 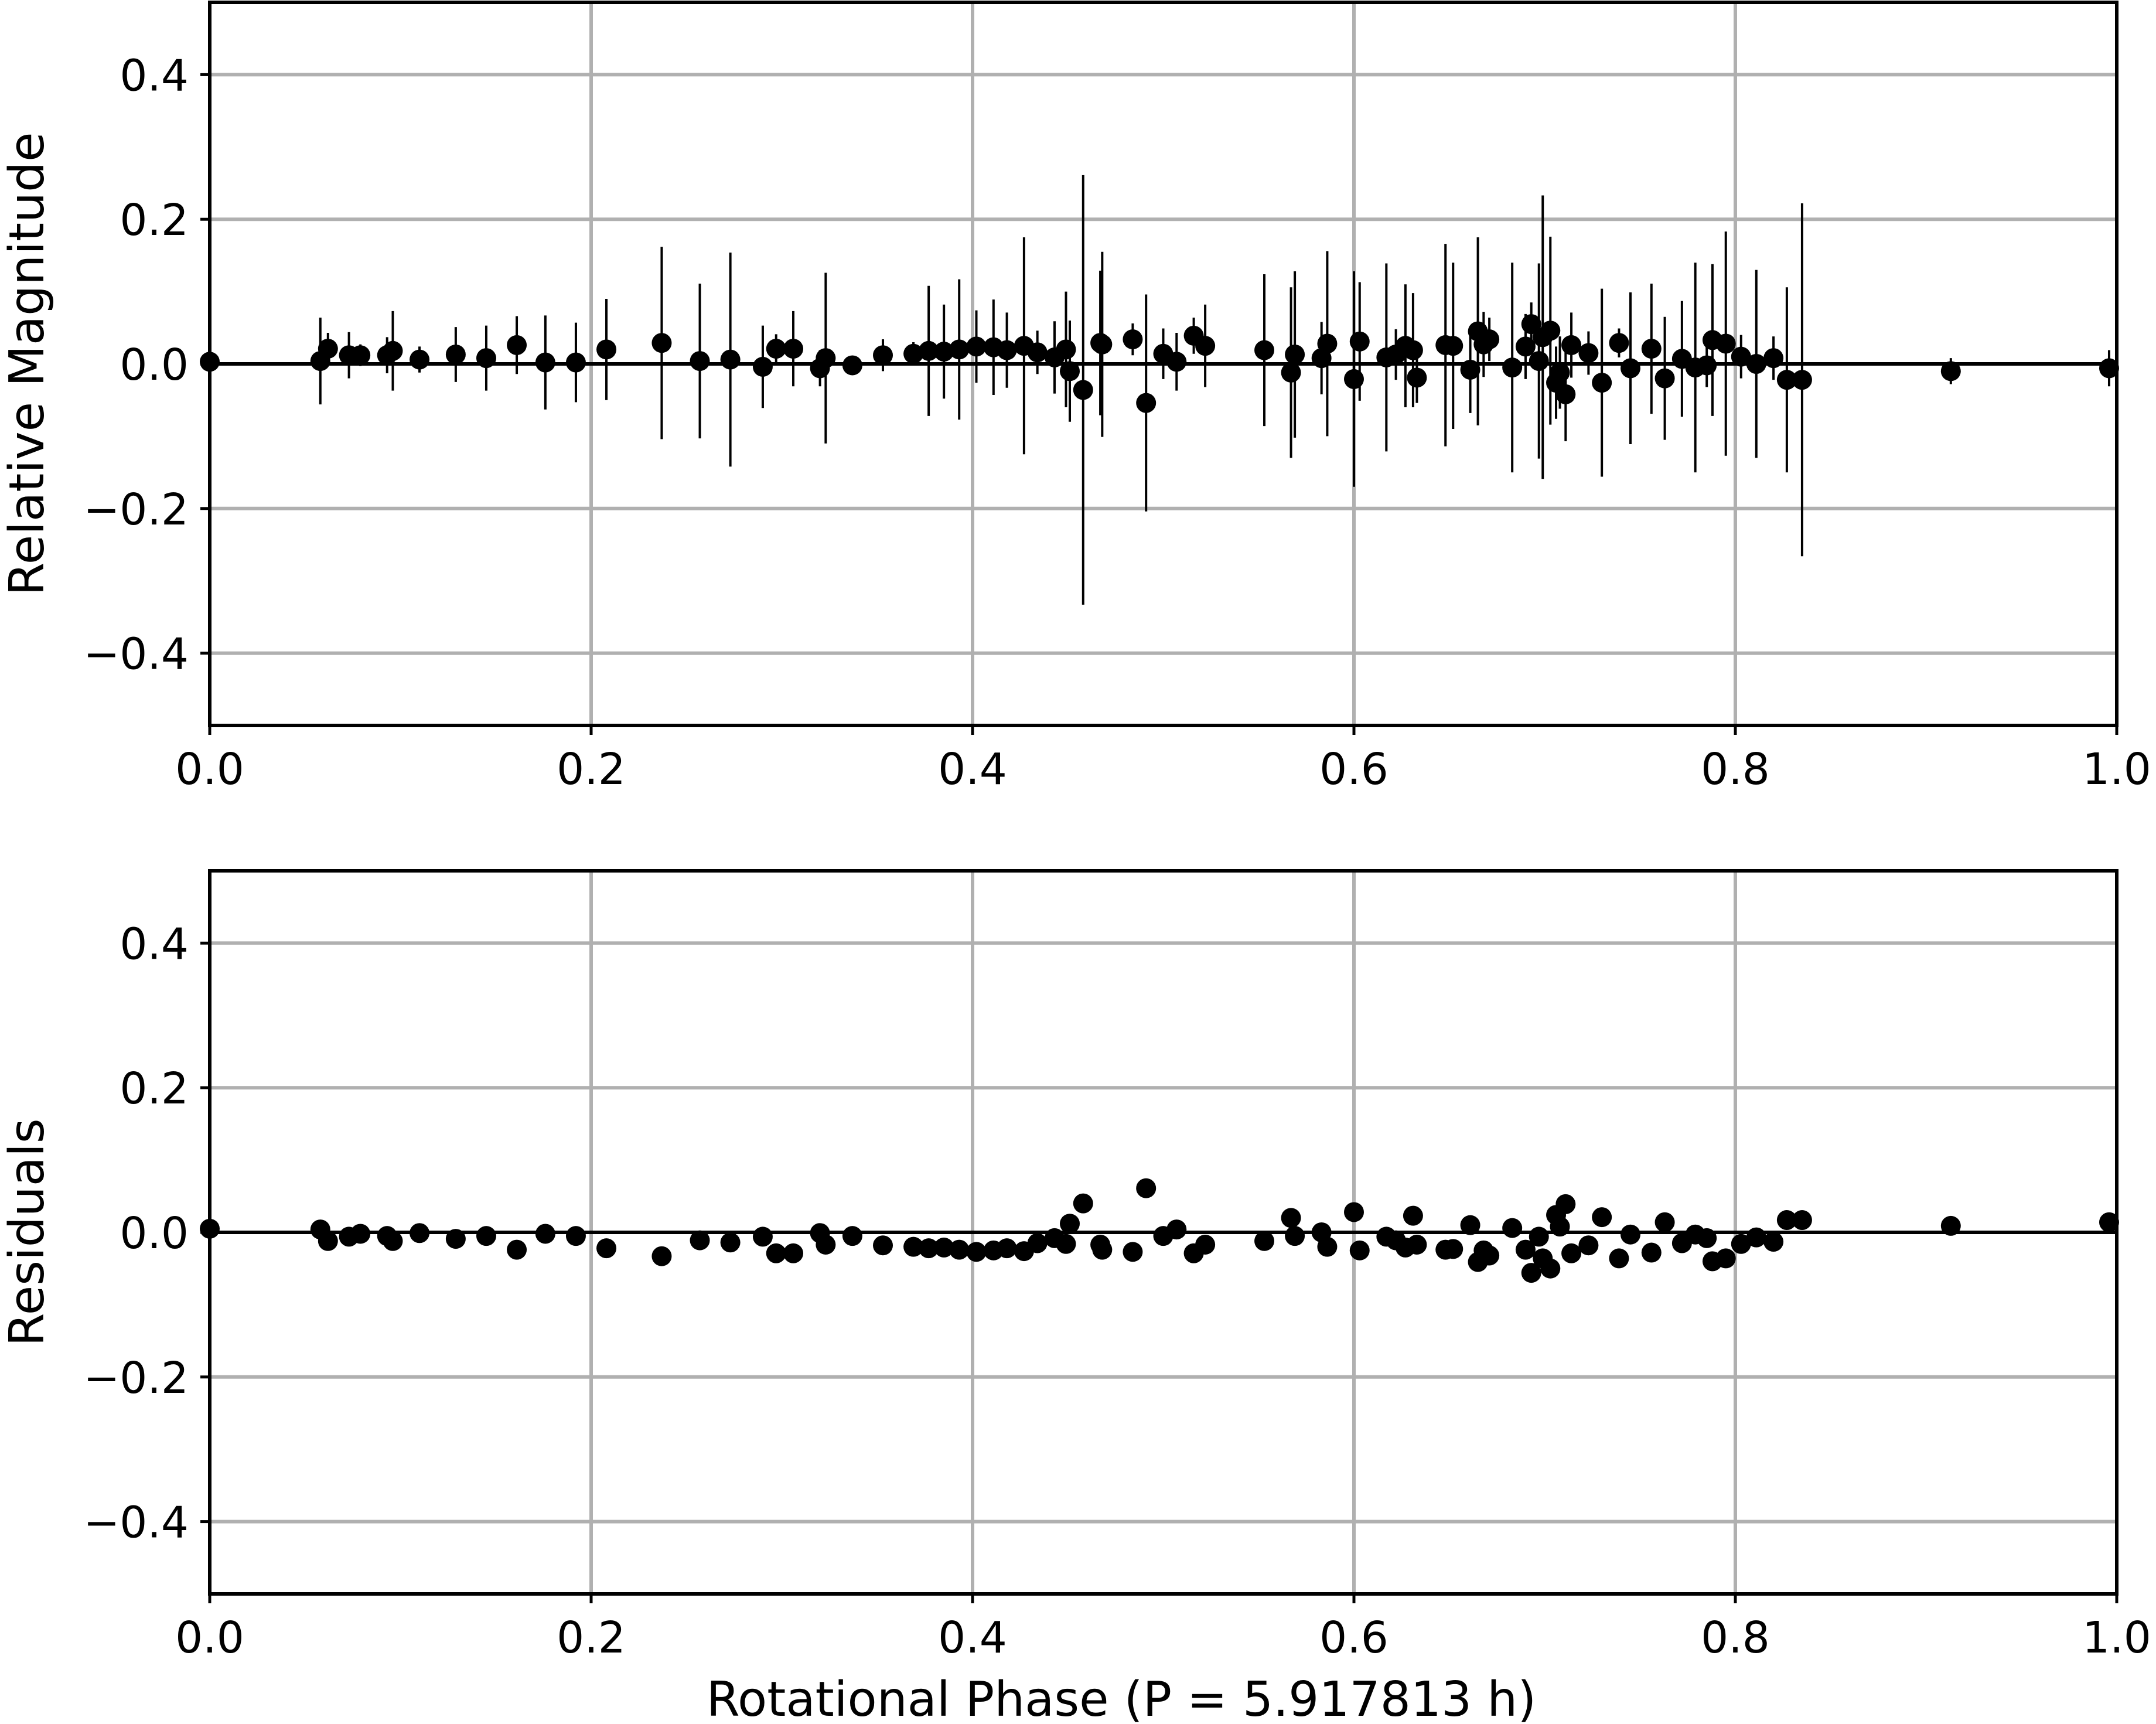 What do you see at coordinates (136, 510) in the screenshot?
I see `top-y-tick-label: −0.2` at bounding box center [136, 510].